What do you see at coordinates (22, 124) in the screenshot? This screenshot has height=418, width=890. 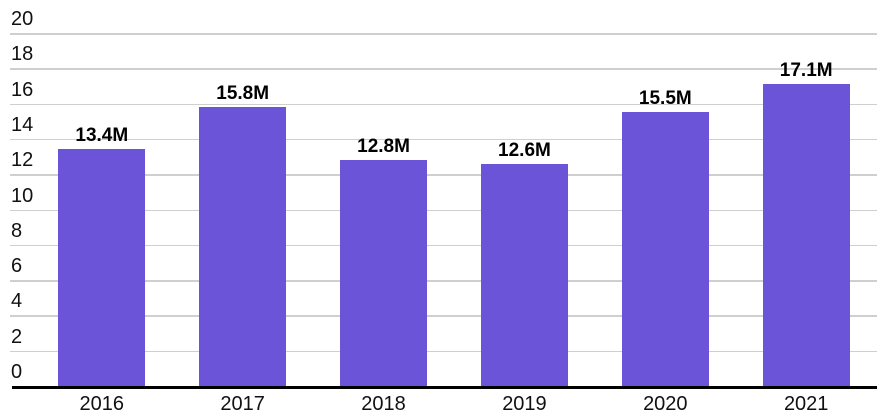 I see `y-axis-tick-label: 14` at bounding box center [22, 124].